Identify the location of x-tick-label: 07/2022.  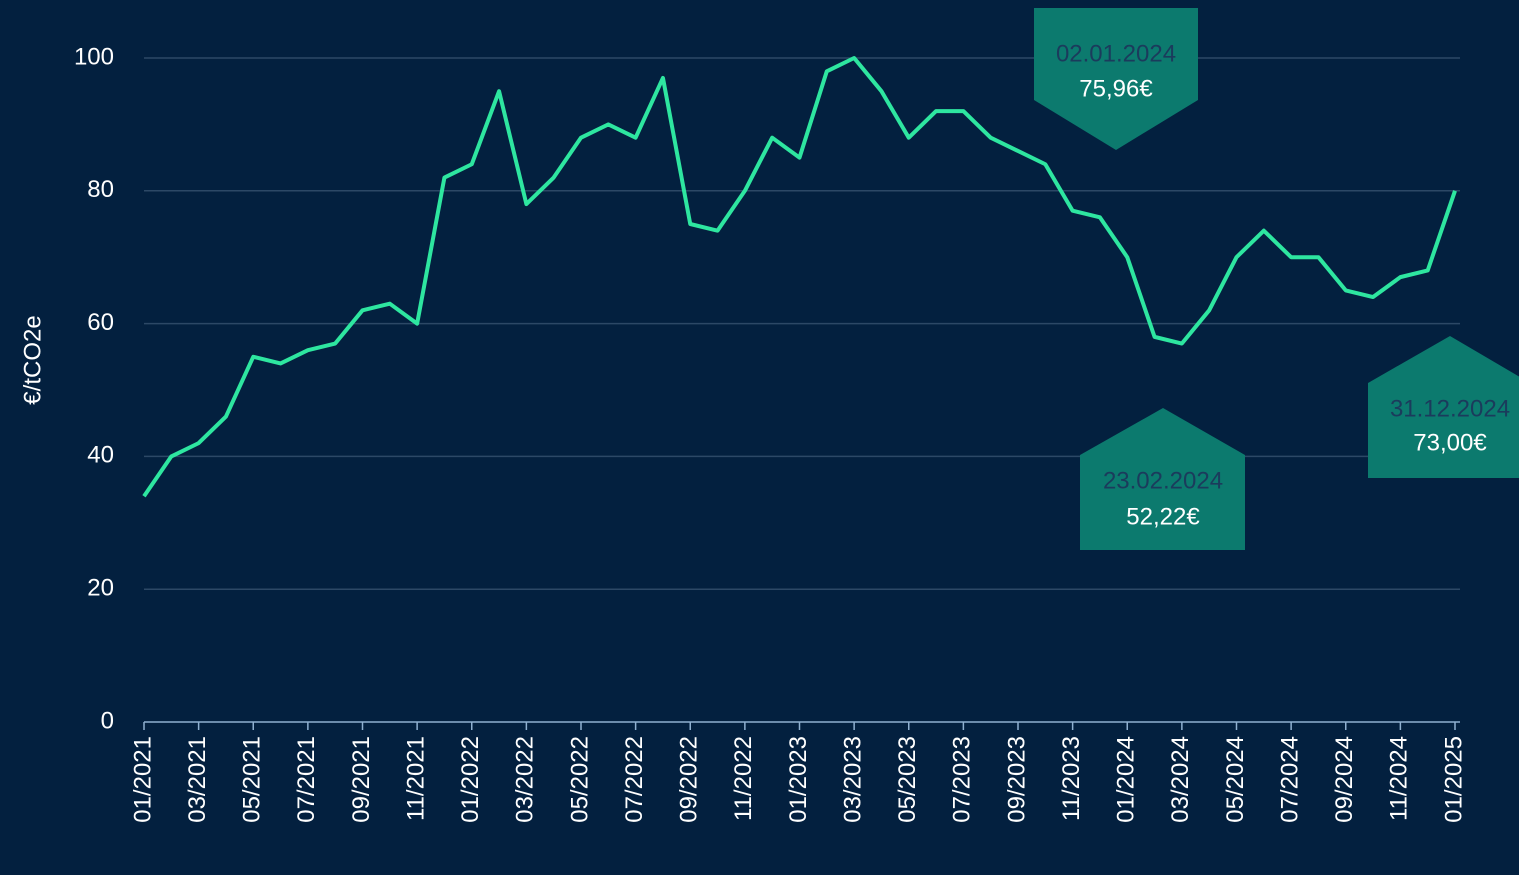
(634, 779).